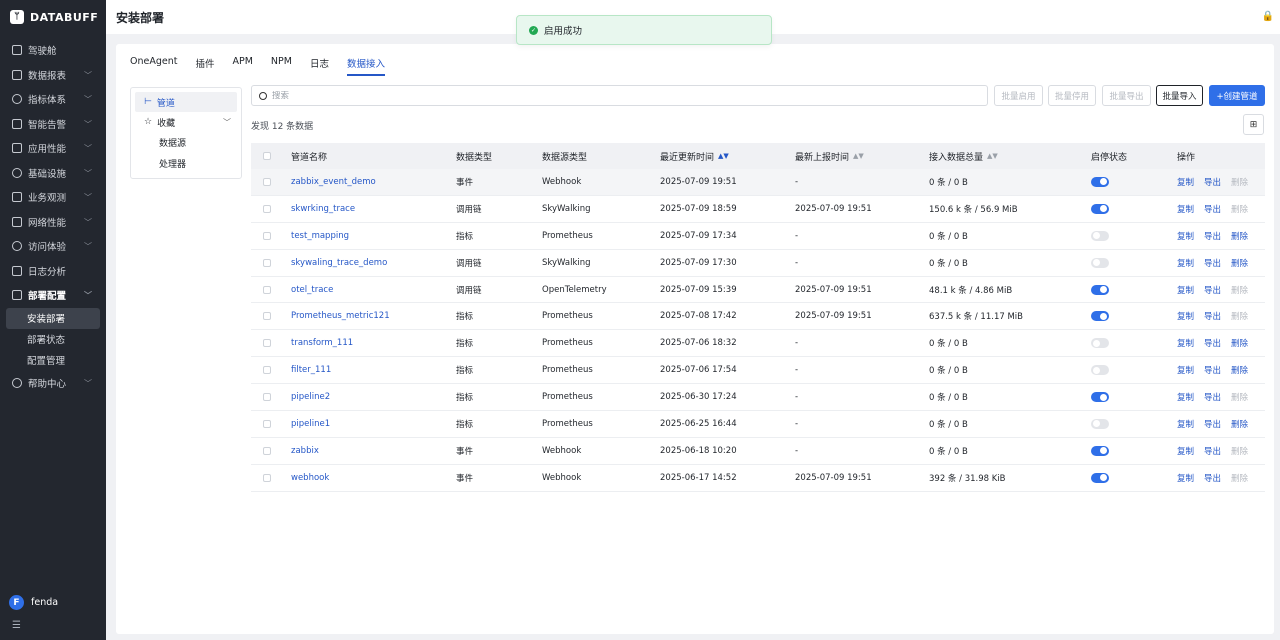  What do you see at coordinates (53, 318) in the screenshot?
I see `sidebar-subitem-0: 安装部署` at bounding box center [53, 318].